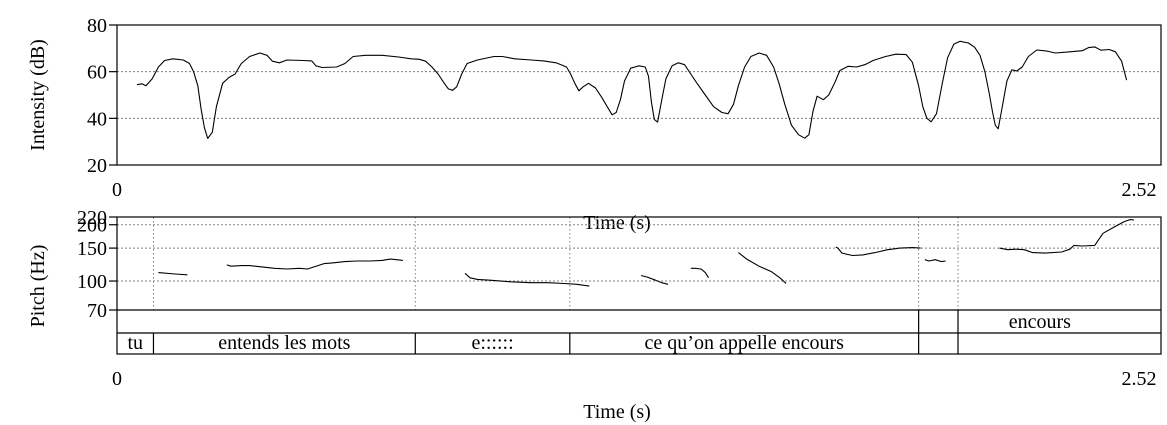 The image size is (1167, 425). Describe the element at coordinates (92, 218) in the screenshot. I see `pitch-y-tick-label: 220` at that location.